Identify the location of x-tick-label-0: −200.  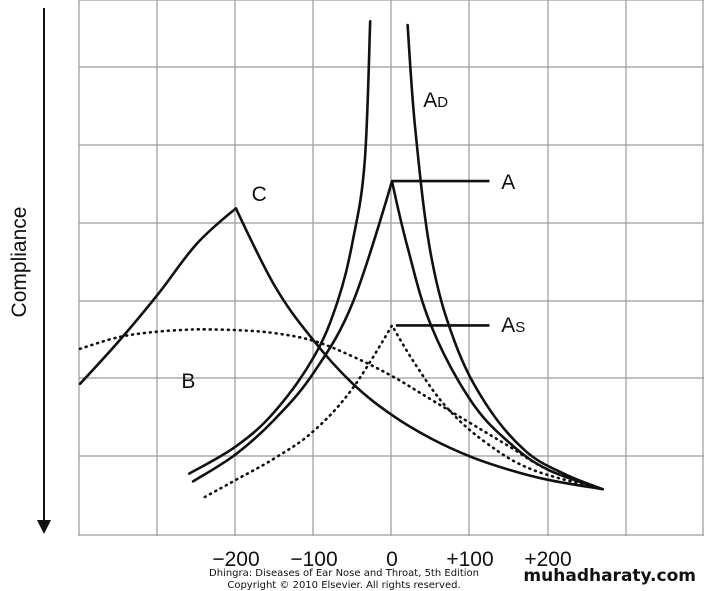
(235, 559).